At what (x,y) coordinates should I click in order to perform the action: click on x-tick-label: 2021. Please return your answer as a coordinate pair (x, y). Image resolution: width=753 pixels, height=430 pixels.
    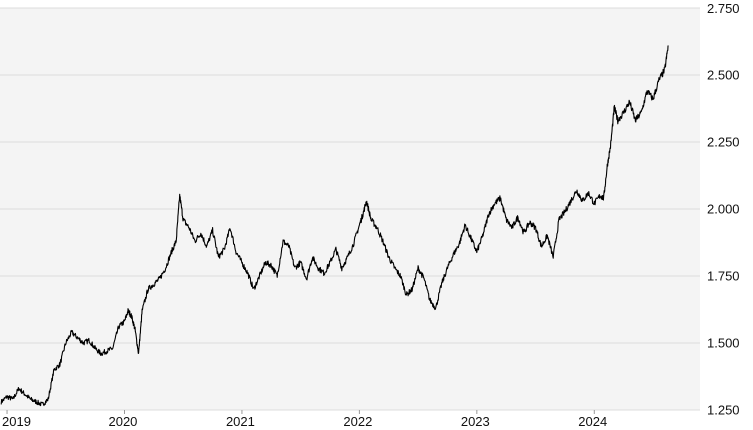
    Looking at the image, I should click on (240, 421).